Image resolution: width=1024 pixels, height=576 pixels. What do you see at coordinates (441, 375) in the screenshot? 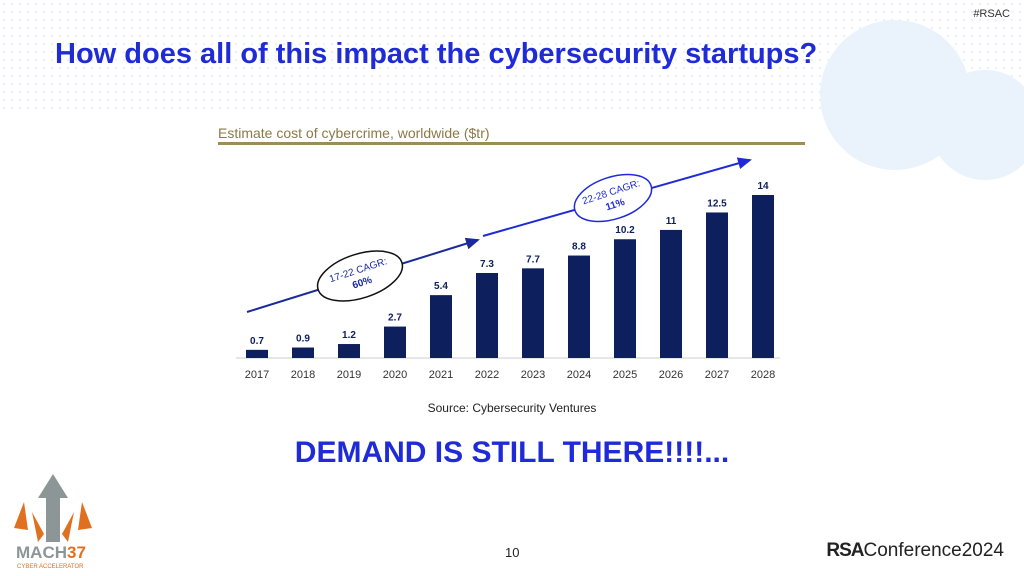
I see `x-tick-label: 2021` at bounding box center [441, 375].